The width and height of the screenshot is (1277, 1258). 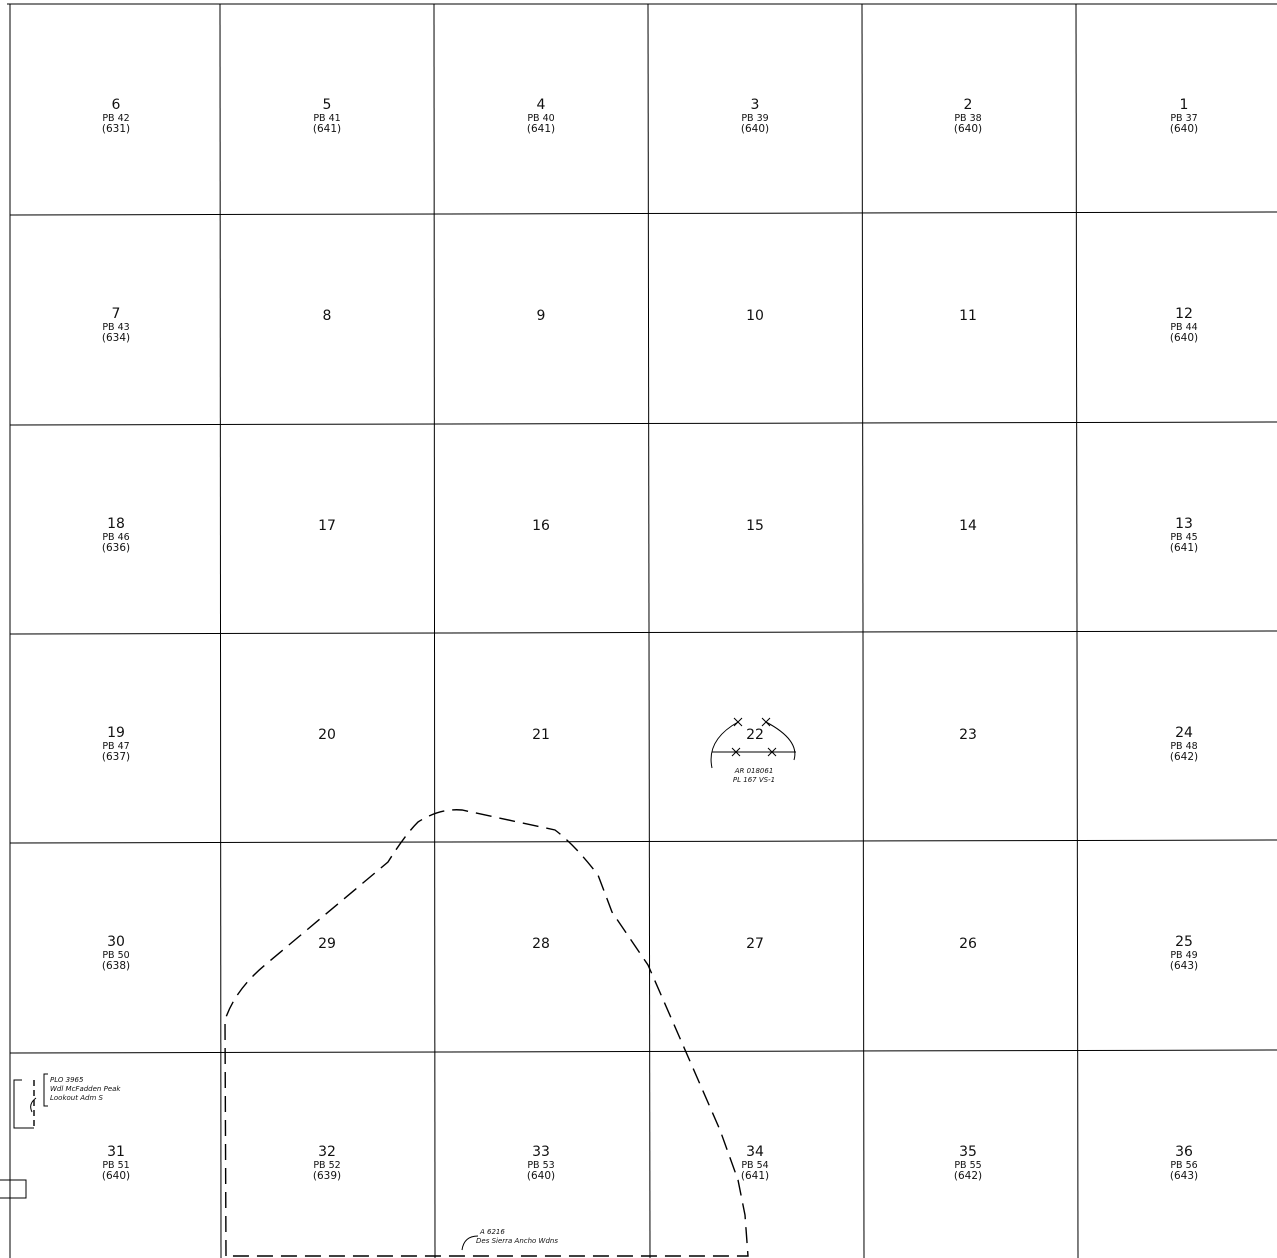 I want to click on section-pb: PB 39, so click(x=754, y=118).